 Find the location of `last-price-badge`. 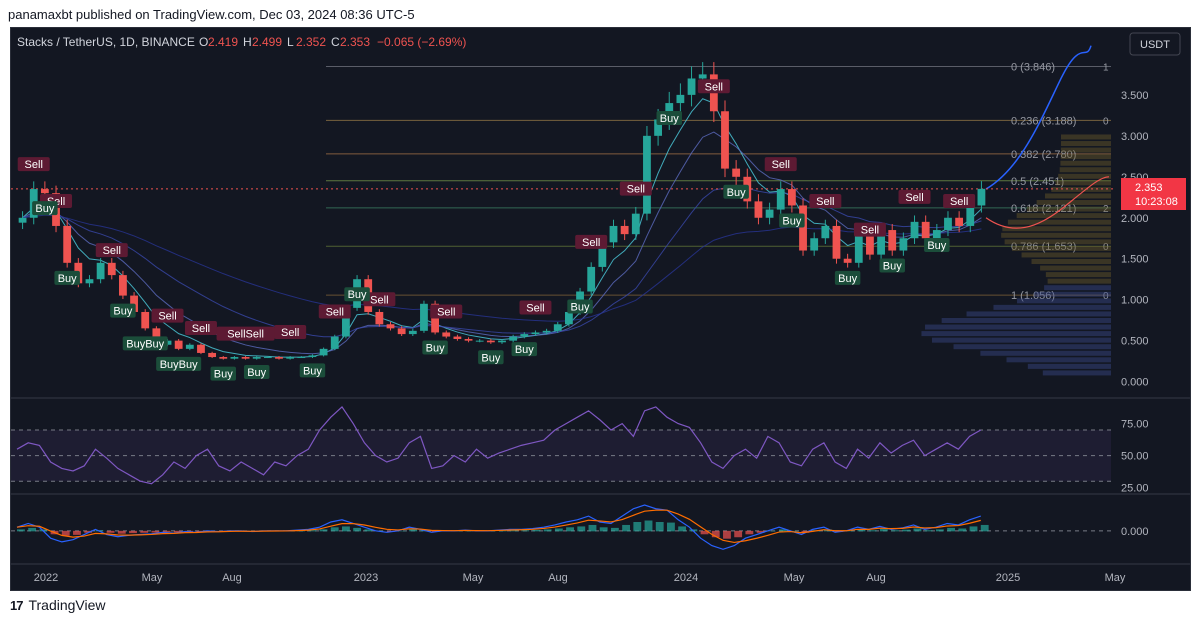

last-price-badge is located at coordinates (1153, 194).